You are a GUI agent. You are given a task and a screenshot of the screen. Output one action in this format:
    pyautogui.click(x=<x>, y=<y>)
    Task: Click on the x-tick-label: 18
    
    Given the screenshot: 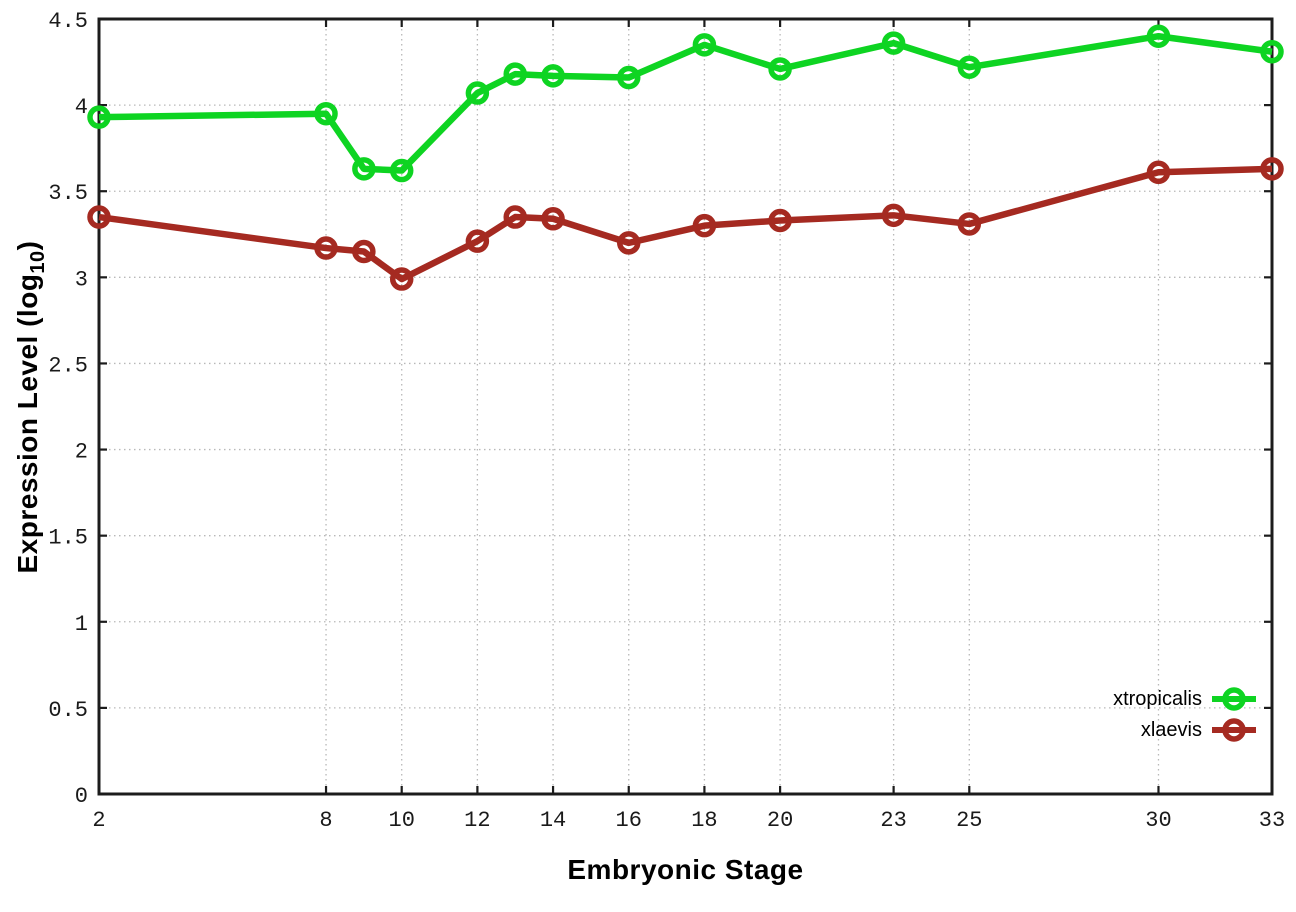 What is the action you would take?
    pyautogui.click(x=704, y=820)
    